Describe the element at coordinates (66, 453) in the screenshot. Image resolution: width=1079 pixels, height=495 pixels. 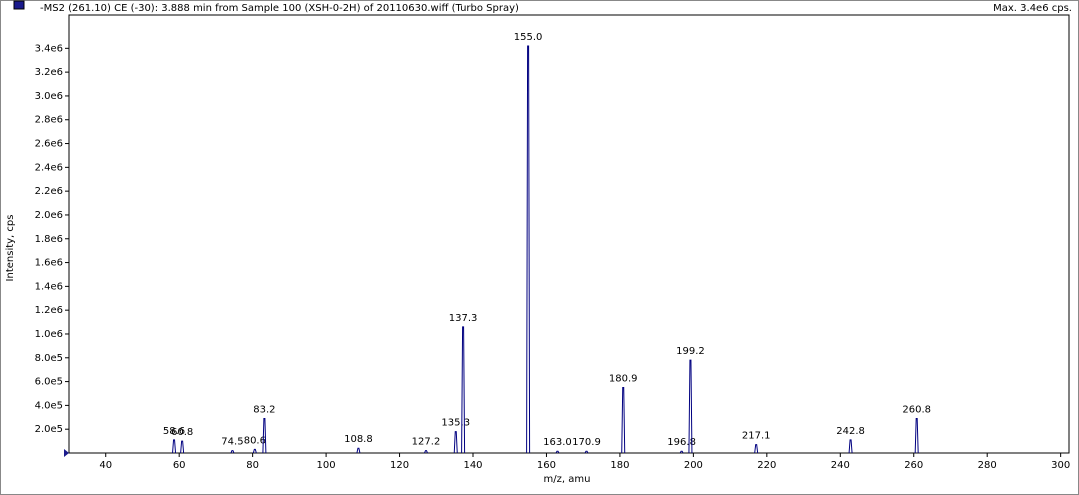
I see `axis-marker` at that location.